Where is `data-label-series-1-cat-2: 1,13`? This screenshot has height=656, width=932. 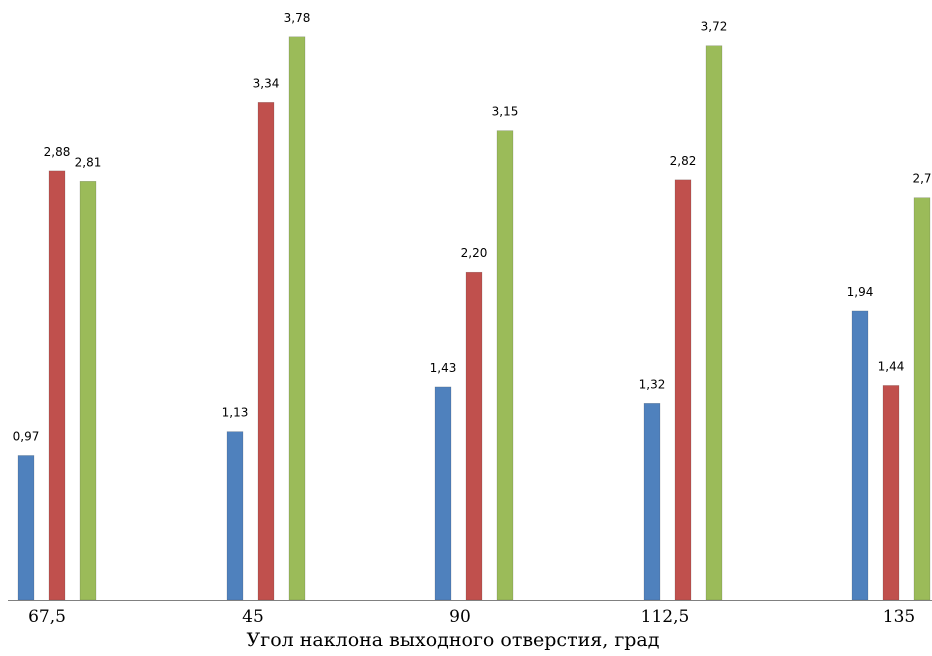
data-label-series-1-cat-2: 1,13 is located at coordinates (235, 413).